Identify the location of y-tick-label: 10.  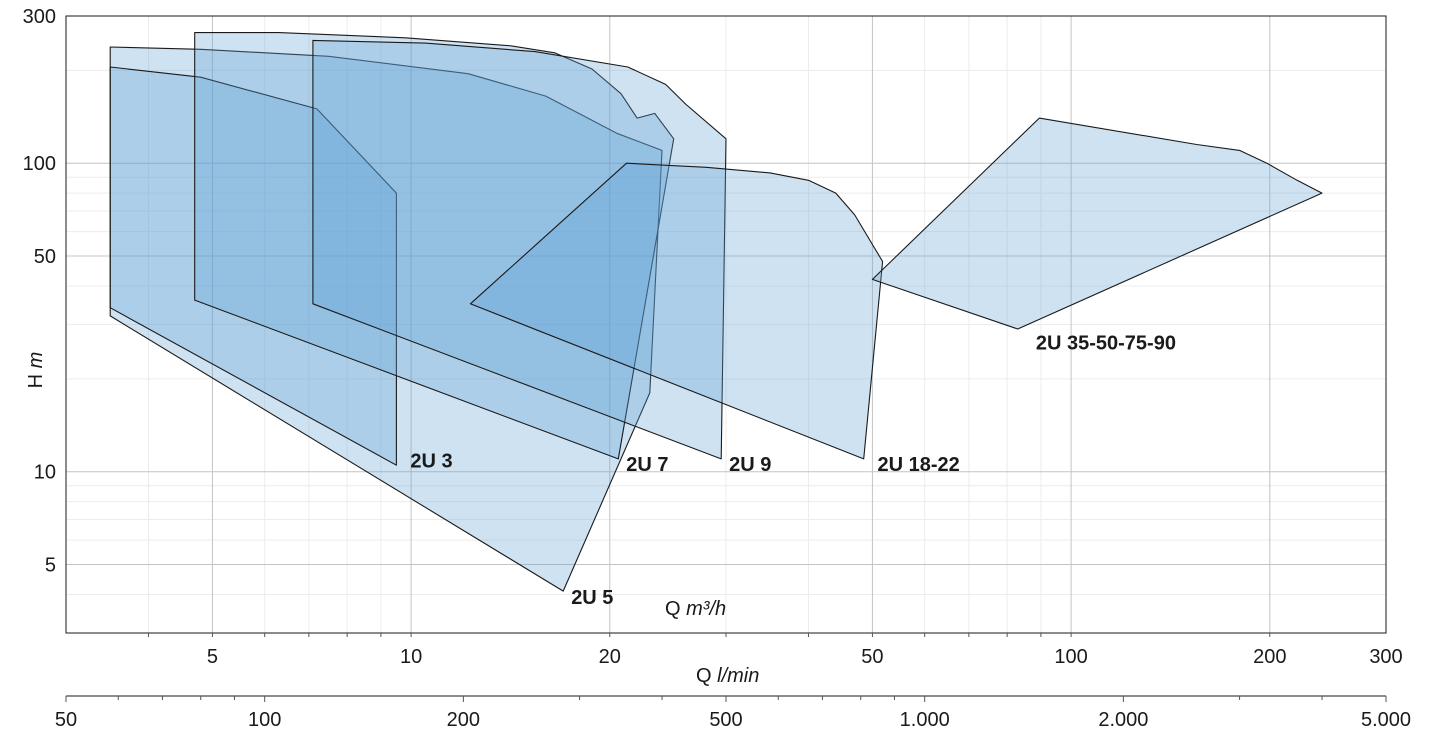
(45, 473).